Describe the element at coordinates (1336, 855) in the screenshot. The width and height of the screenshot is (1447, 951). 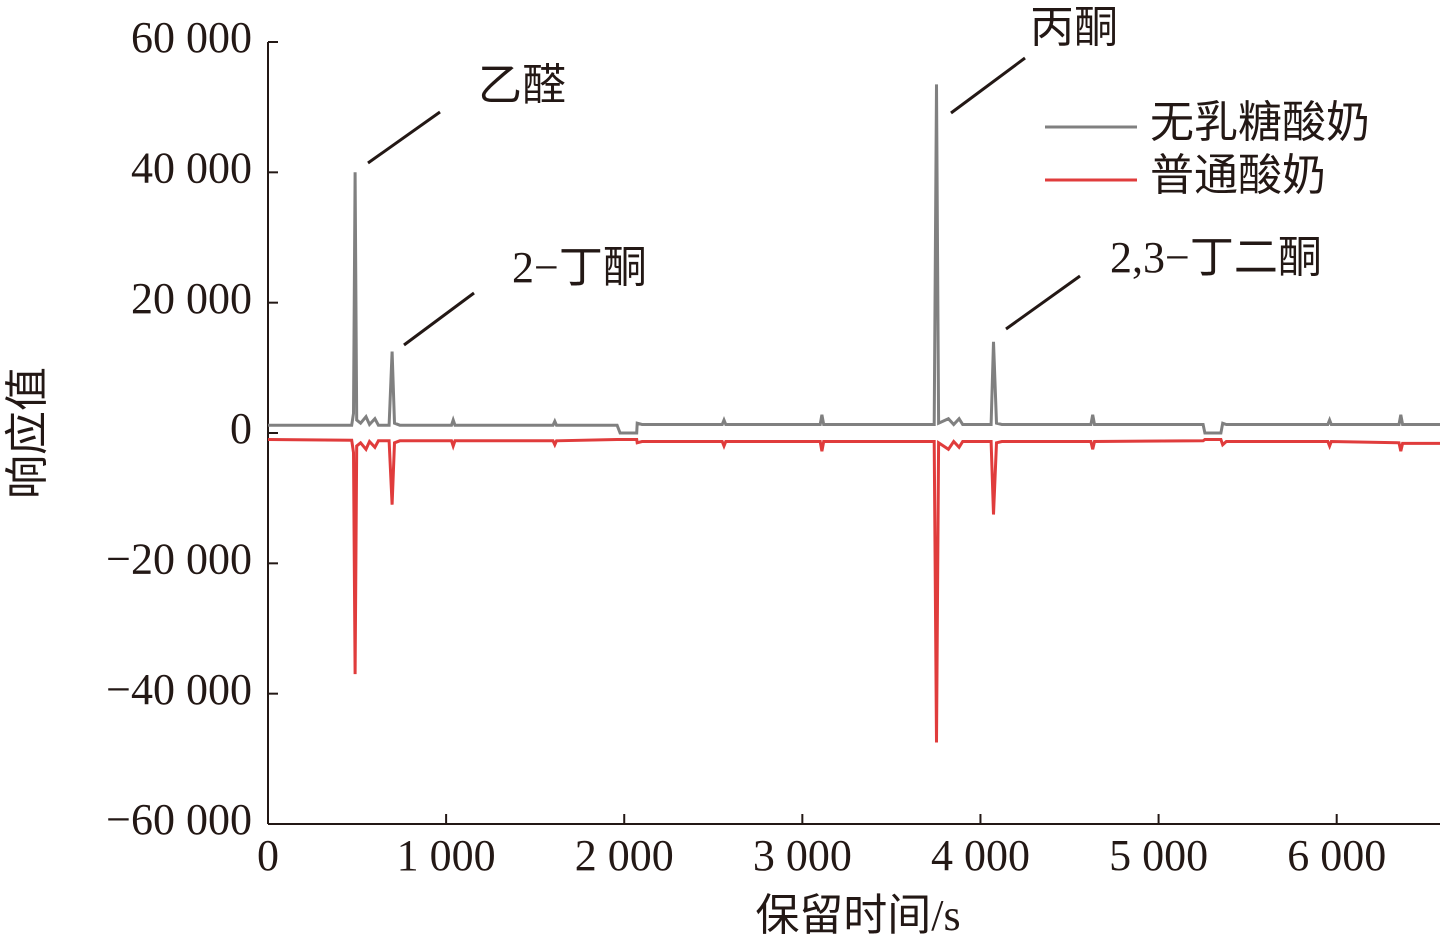
I see `x-tick-label: 6 000` at that location.